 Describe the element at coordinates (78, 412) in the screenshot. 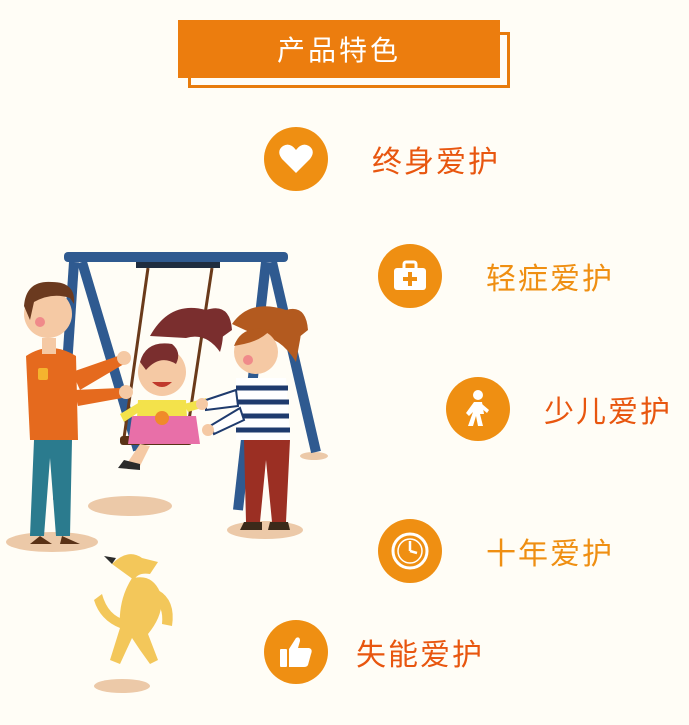

I see `father-figure` at that location.